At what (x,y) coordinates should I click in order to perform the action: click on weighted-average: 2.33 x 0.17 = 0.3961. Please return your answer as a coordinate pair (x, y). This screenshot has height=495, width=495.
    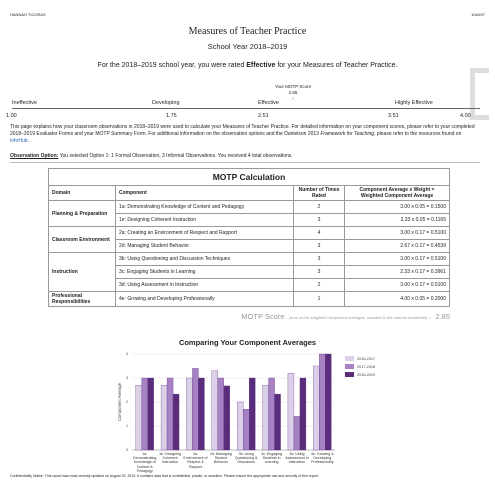
    Looking at the image, I should click on (397, 272).